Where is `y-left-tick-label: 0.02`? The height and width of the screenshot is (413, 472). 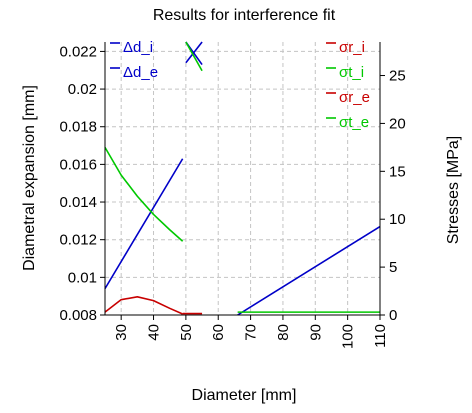 y-left-tick-label: 0.02 is located at coordinates (82, 89).